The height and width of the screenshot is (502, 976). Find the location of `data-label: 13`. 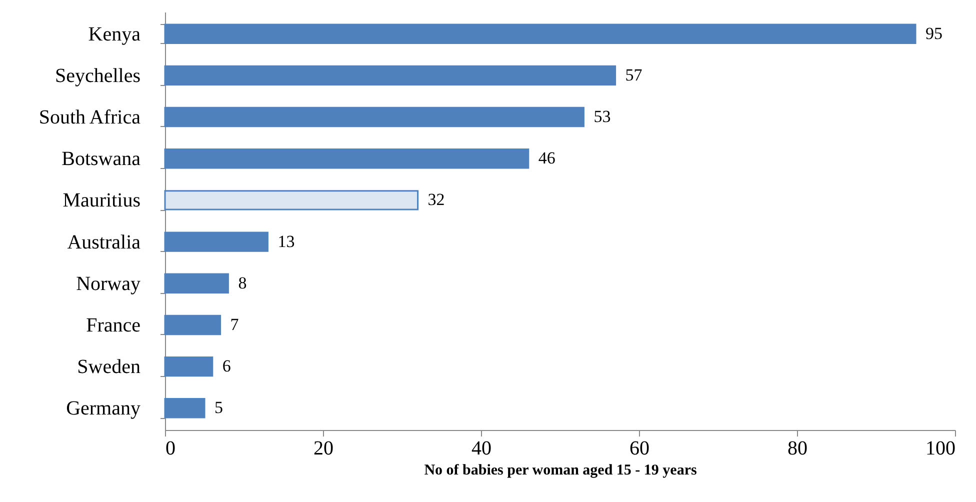

data-label: 13 is located at coordinates (286, 241).